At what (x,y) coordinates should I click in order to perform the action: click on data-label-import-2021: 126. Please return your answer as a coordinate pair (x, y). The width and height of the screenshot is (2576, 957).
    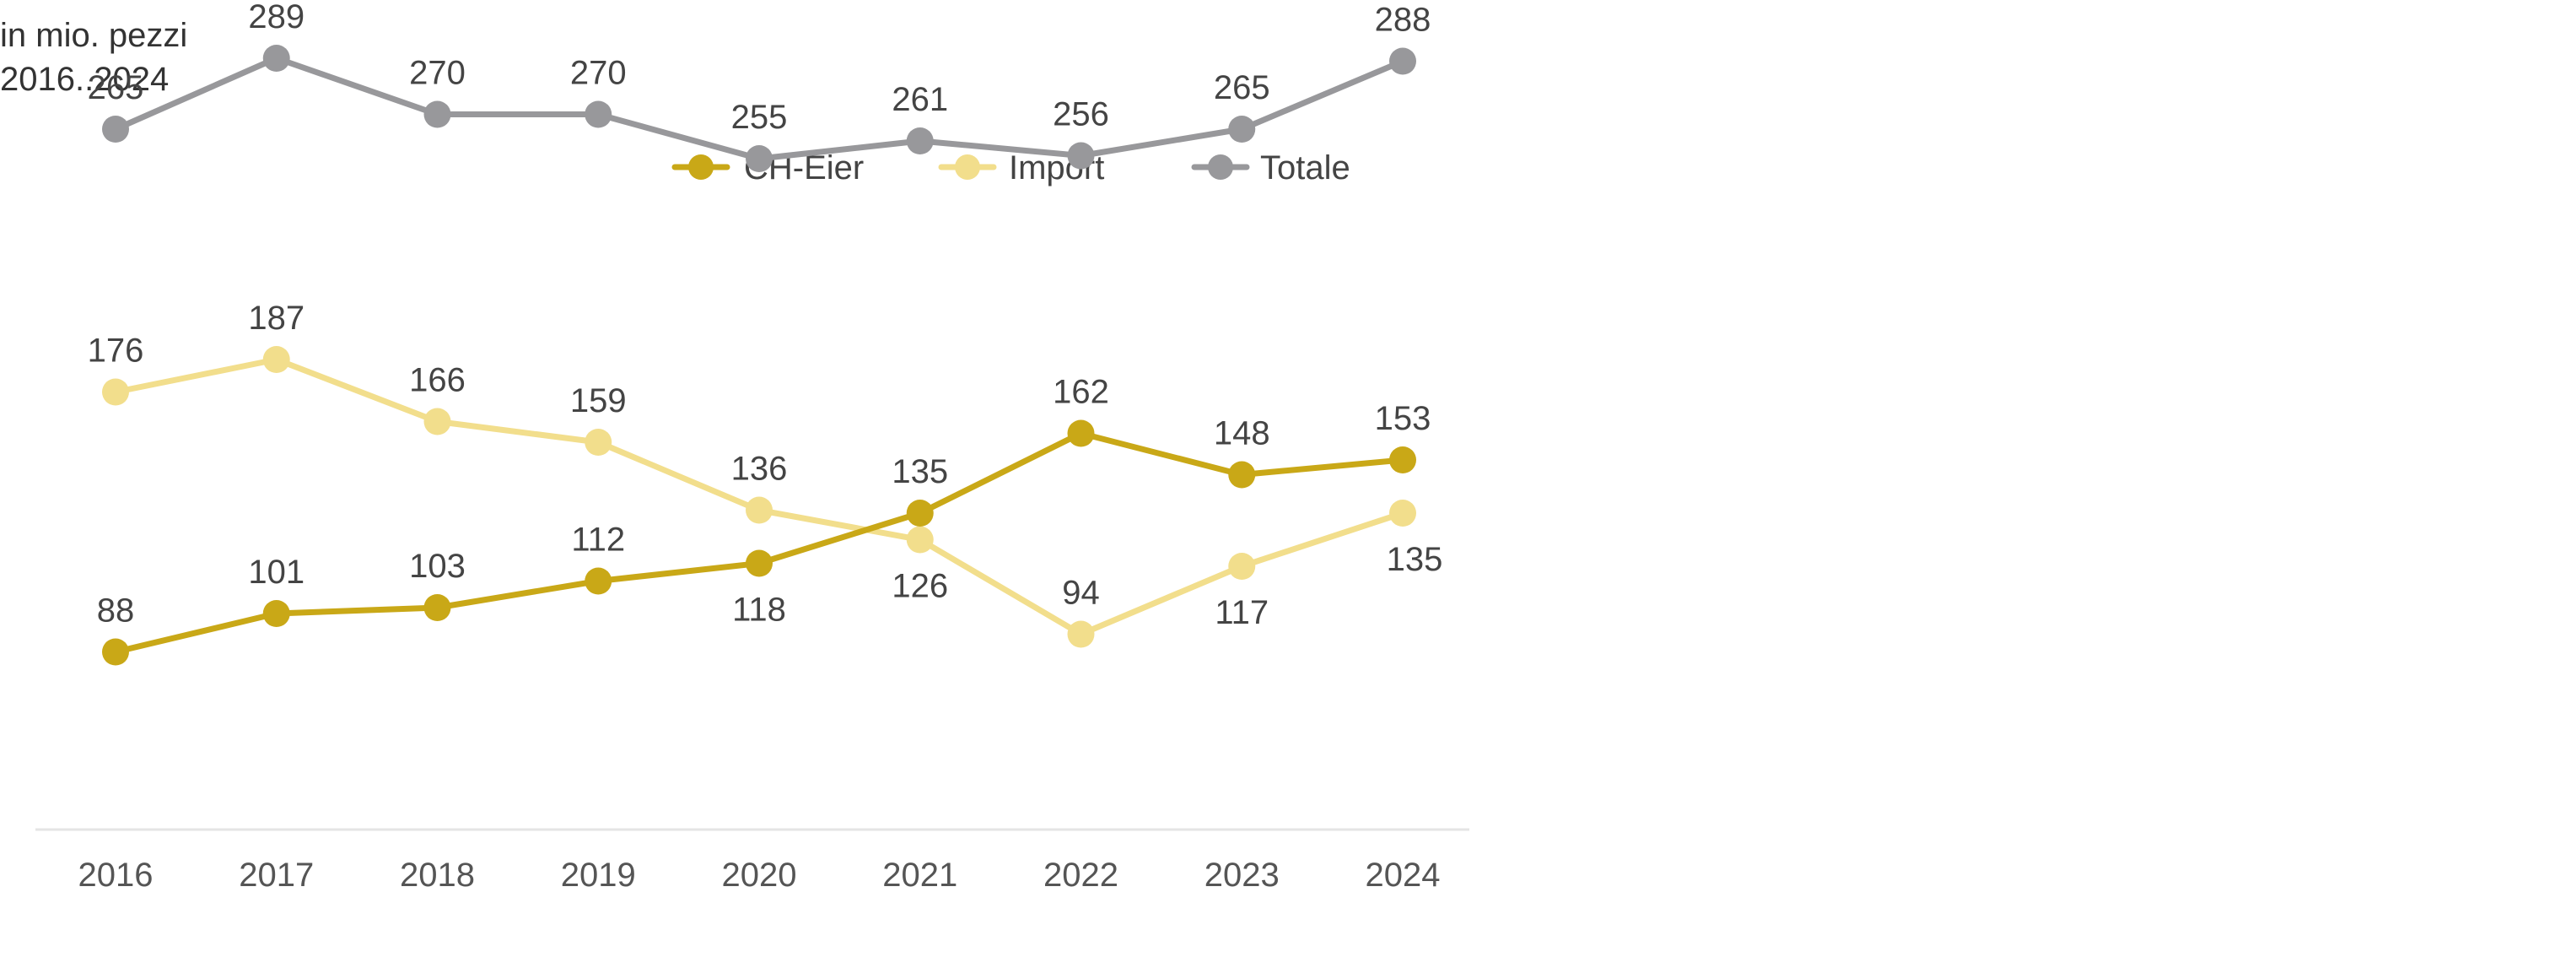
    Looking at the image, I should click on (920, 586).